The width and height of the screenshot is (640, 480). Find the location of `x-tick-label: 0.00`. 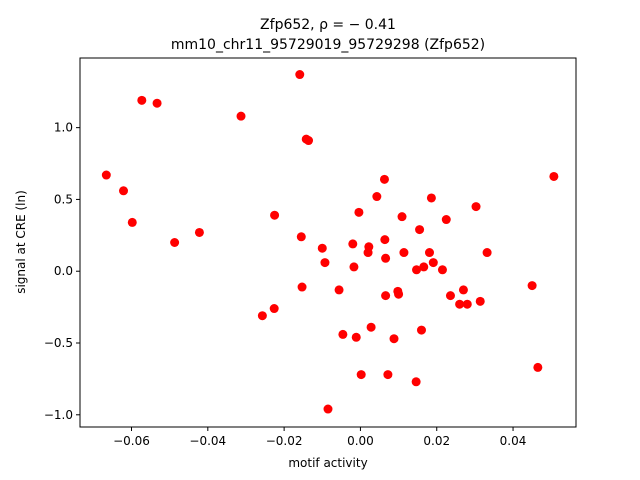

x-tick-label: 0.00 is located at coordinates (360, 441).